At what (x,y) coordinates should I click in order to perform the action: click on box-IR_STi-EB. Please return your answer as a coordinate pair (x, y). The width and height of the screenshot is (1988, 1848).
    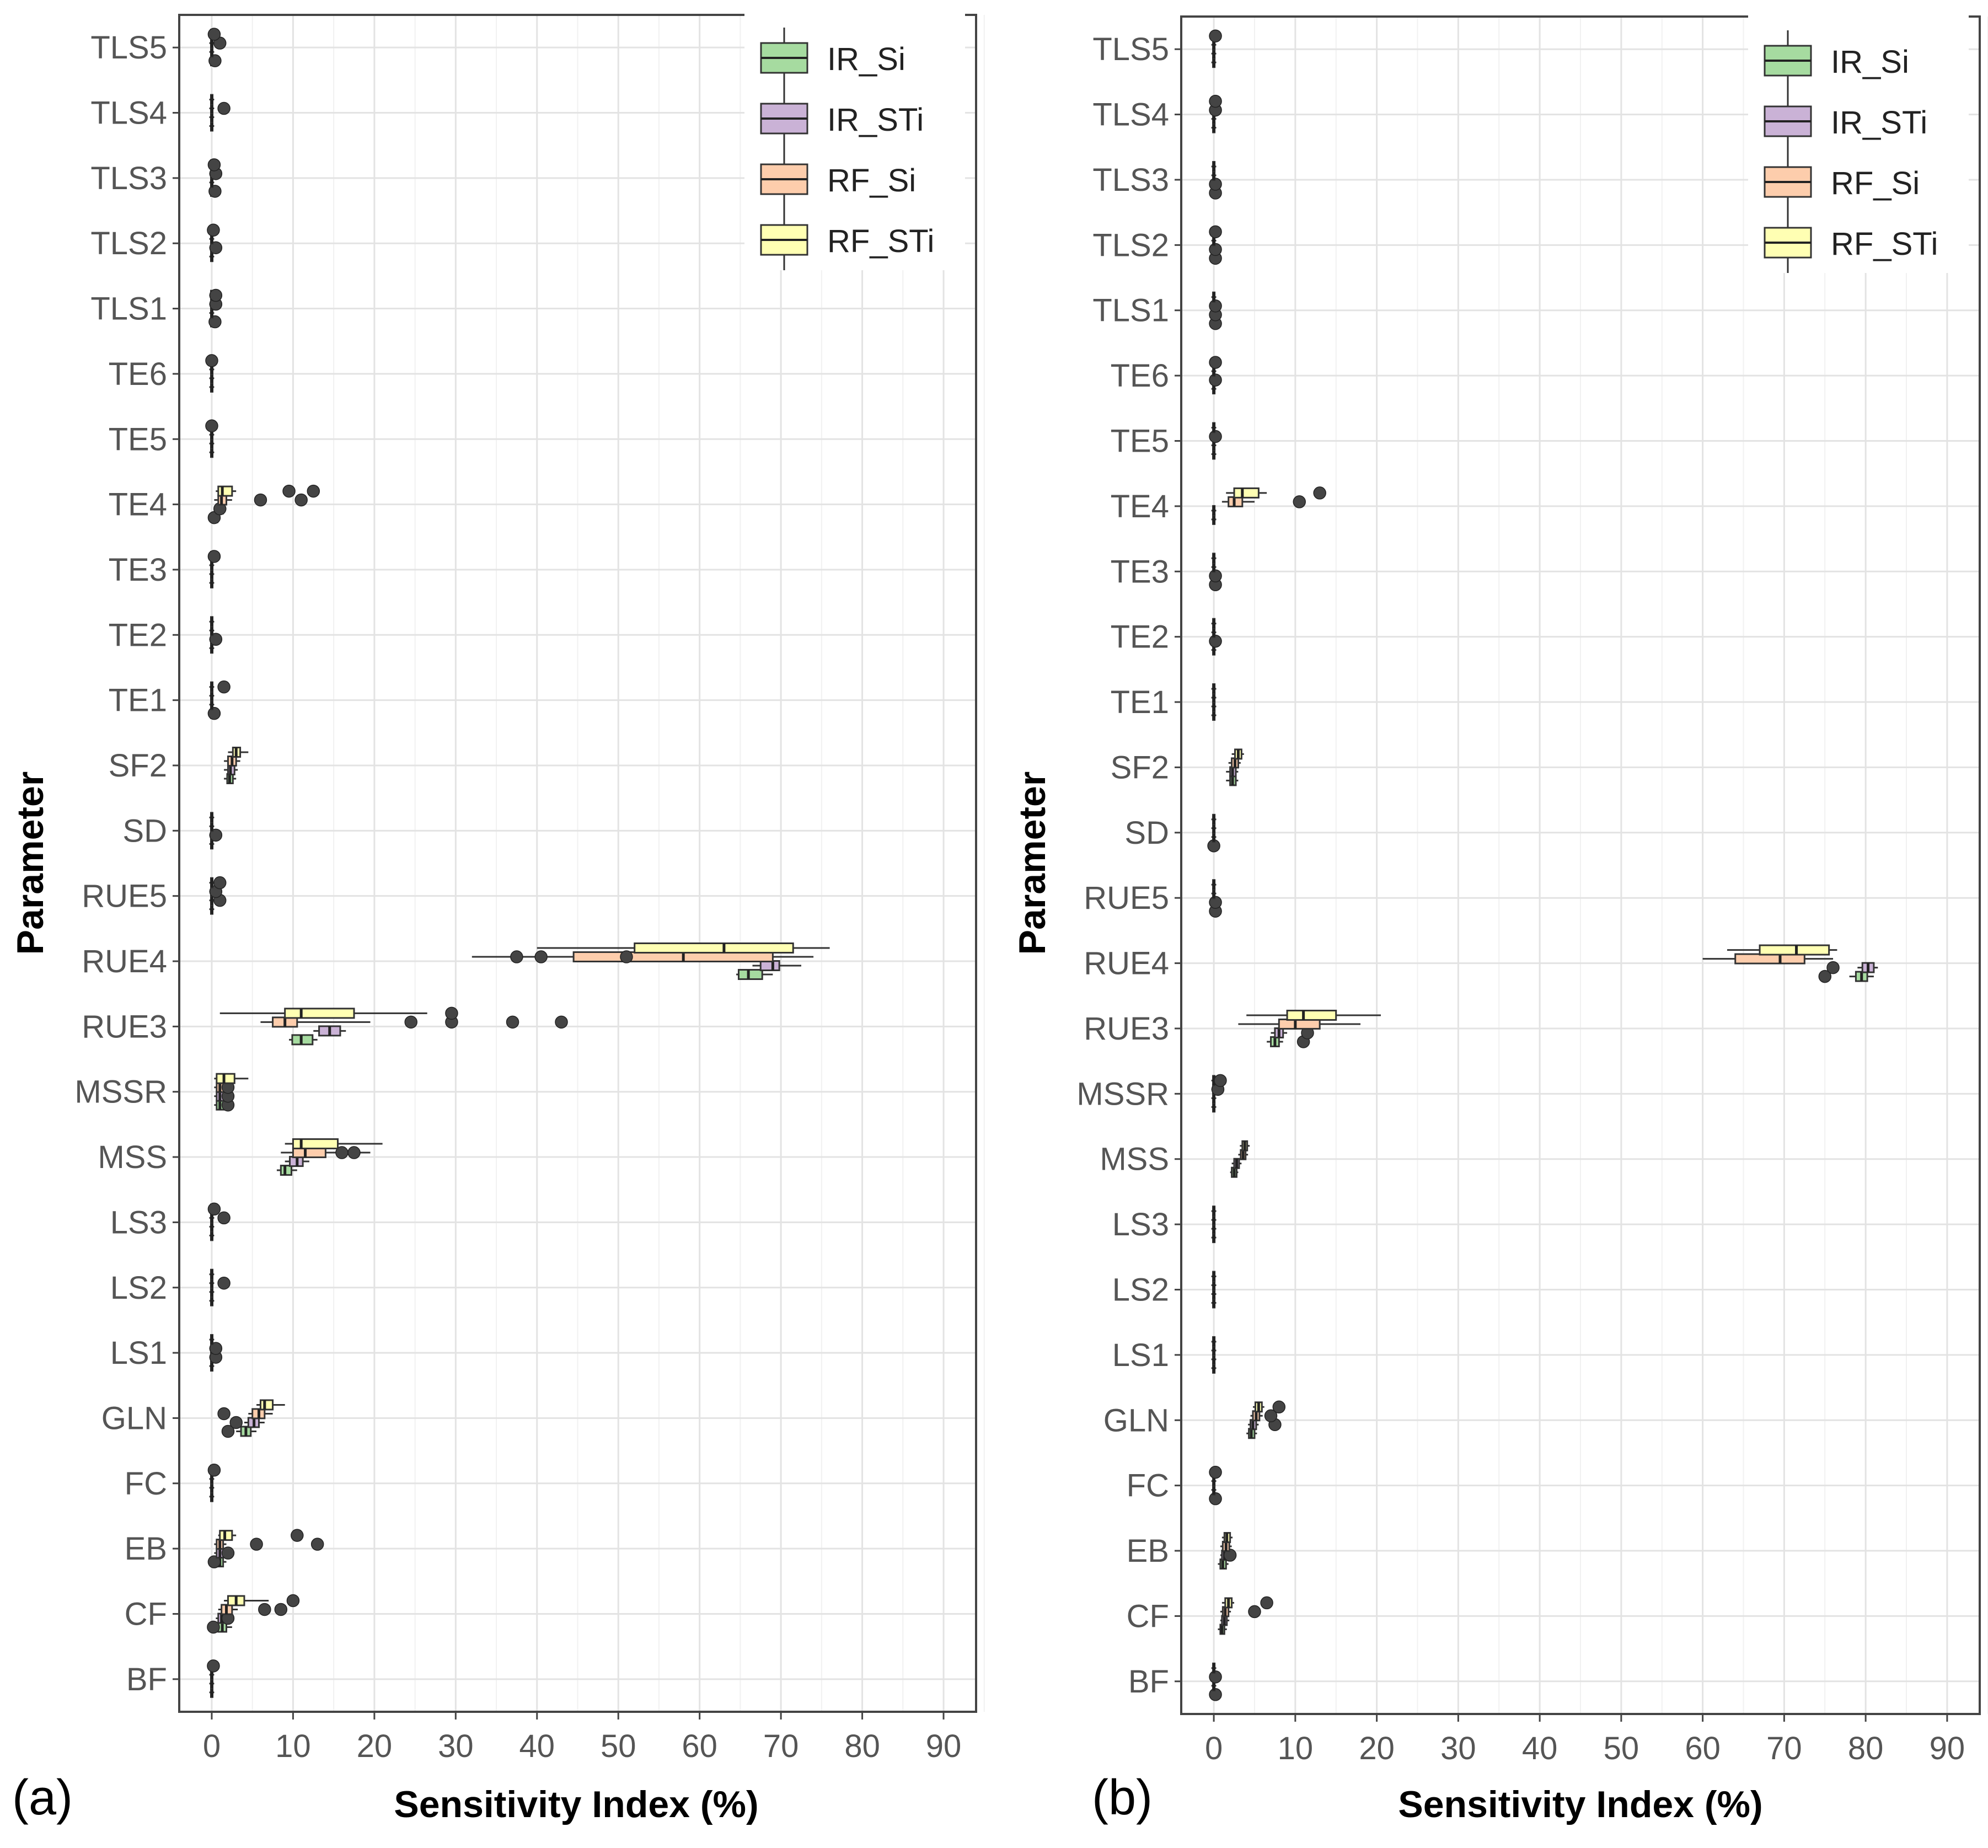
    Looking at the image, I should click on (224, 1553).